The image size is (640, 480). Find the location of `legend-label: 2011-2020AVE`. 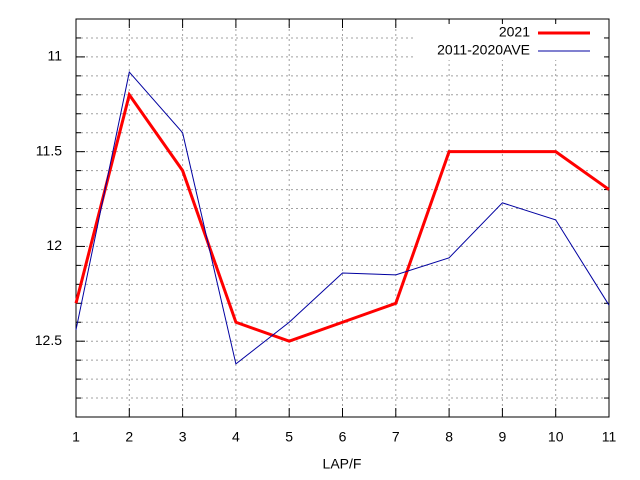

legend-label: 2011-2020AVE is located at coordinates (483, 50).